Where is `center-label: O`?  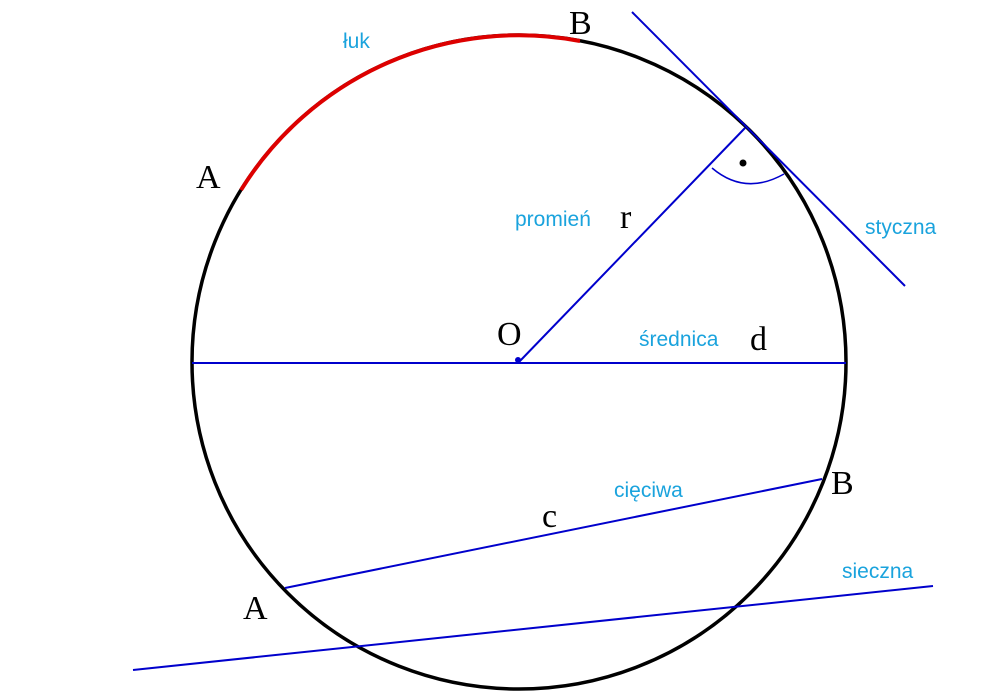
center-label: O is located at coordinates (509, 334).